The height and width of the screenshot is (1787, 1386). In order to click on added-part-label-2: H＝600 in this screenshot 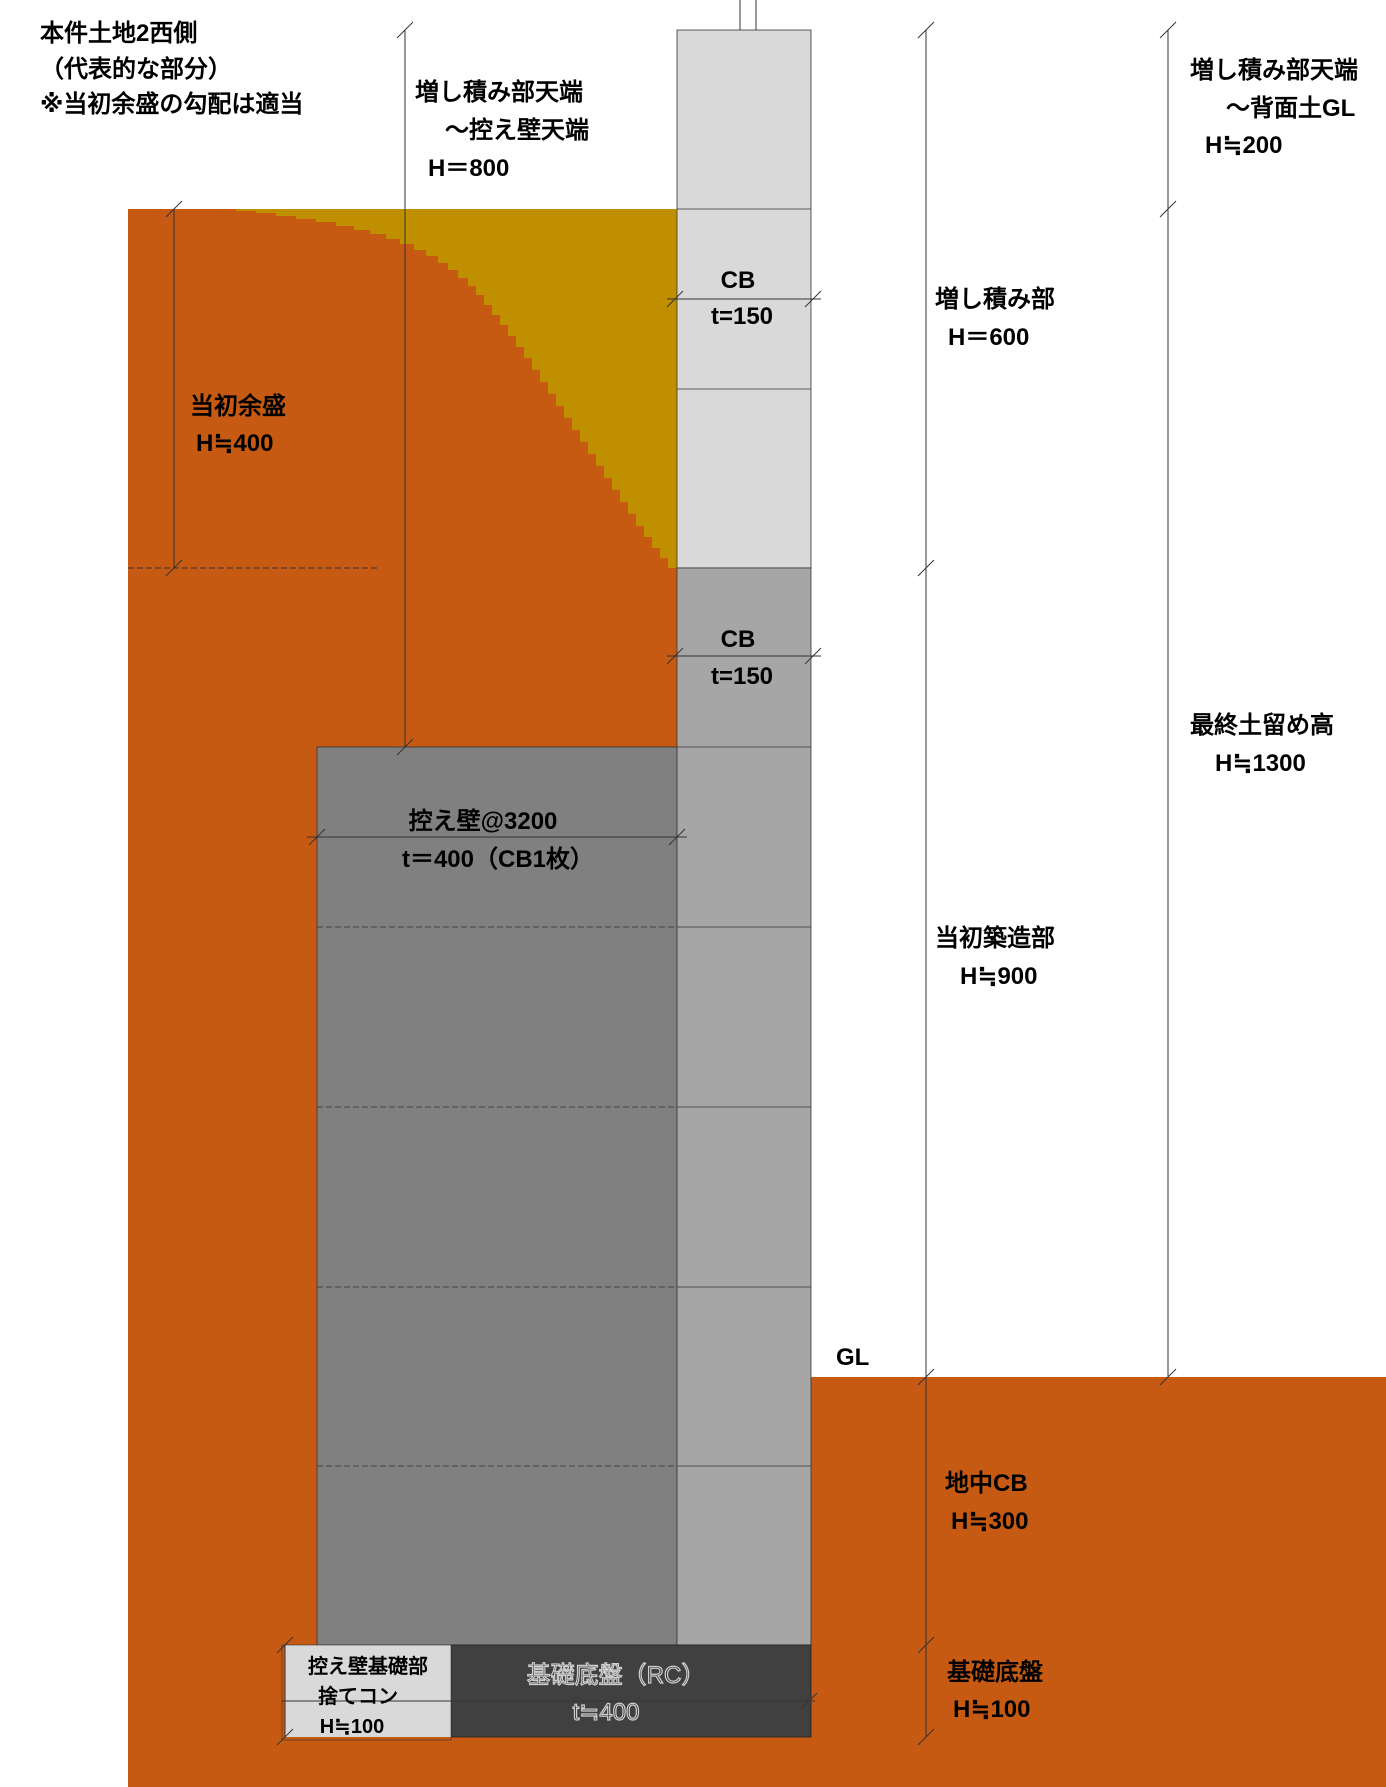, I will do `click(988, 337)`.